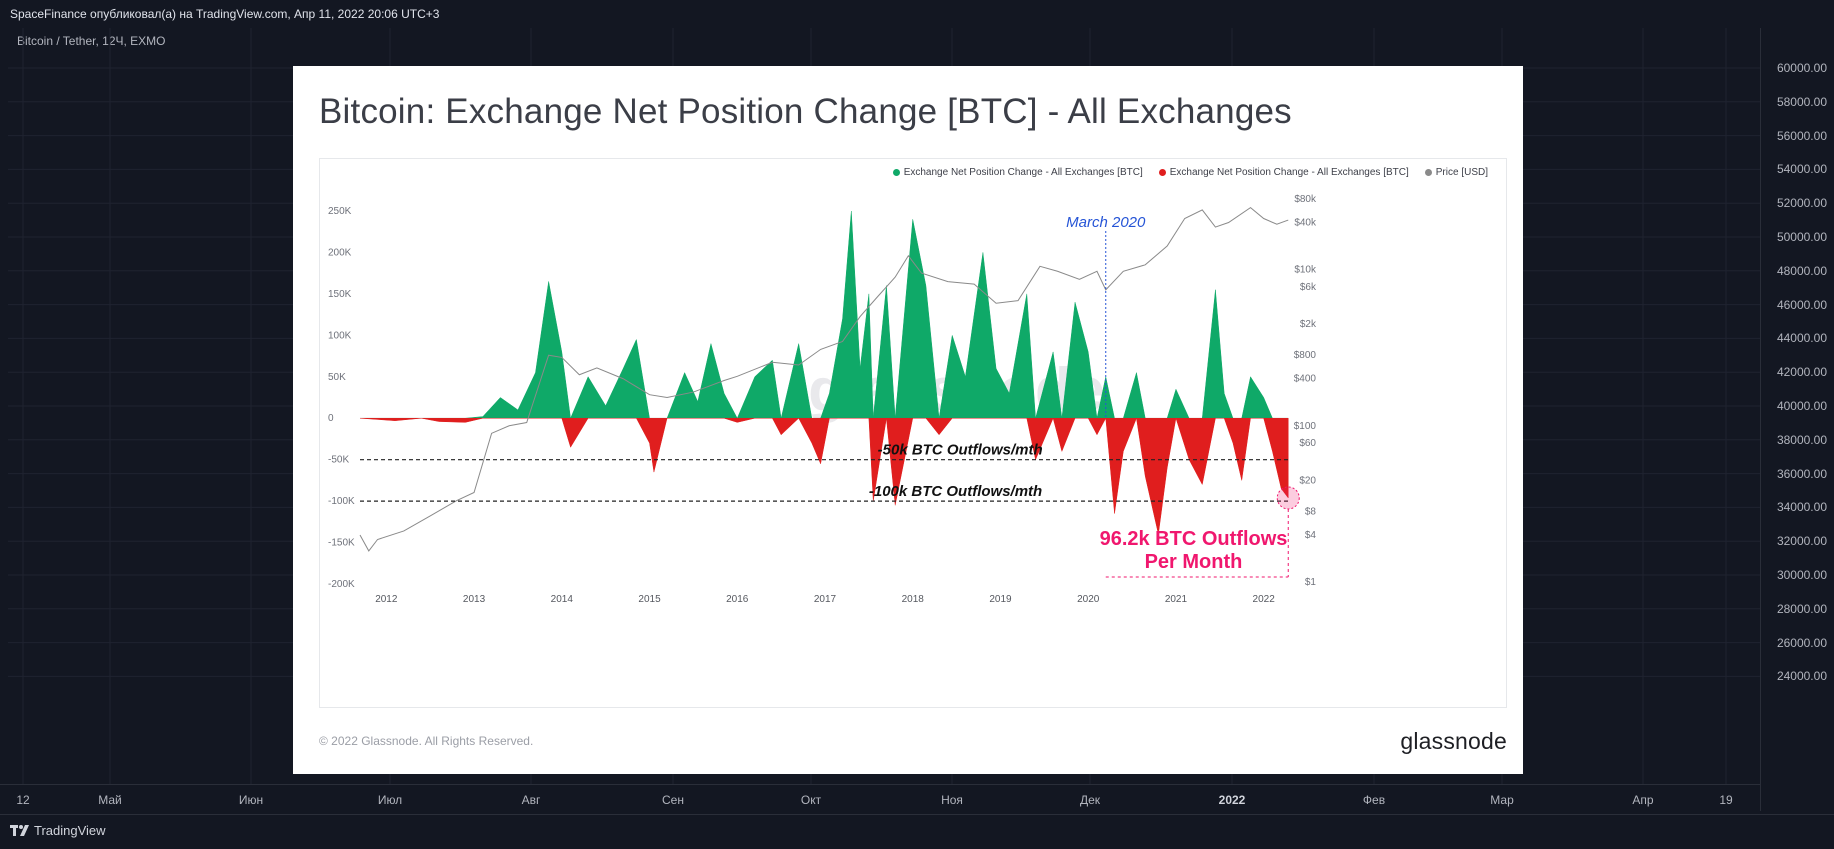 This screenshot has width=1834, height=849. I want to click on y-left-tick: 250K, so click(340, 211).